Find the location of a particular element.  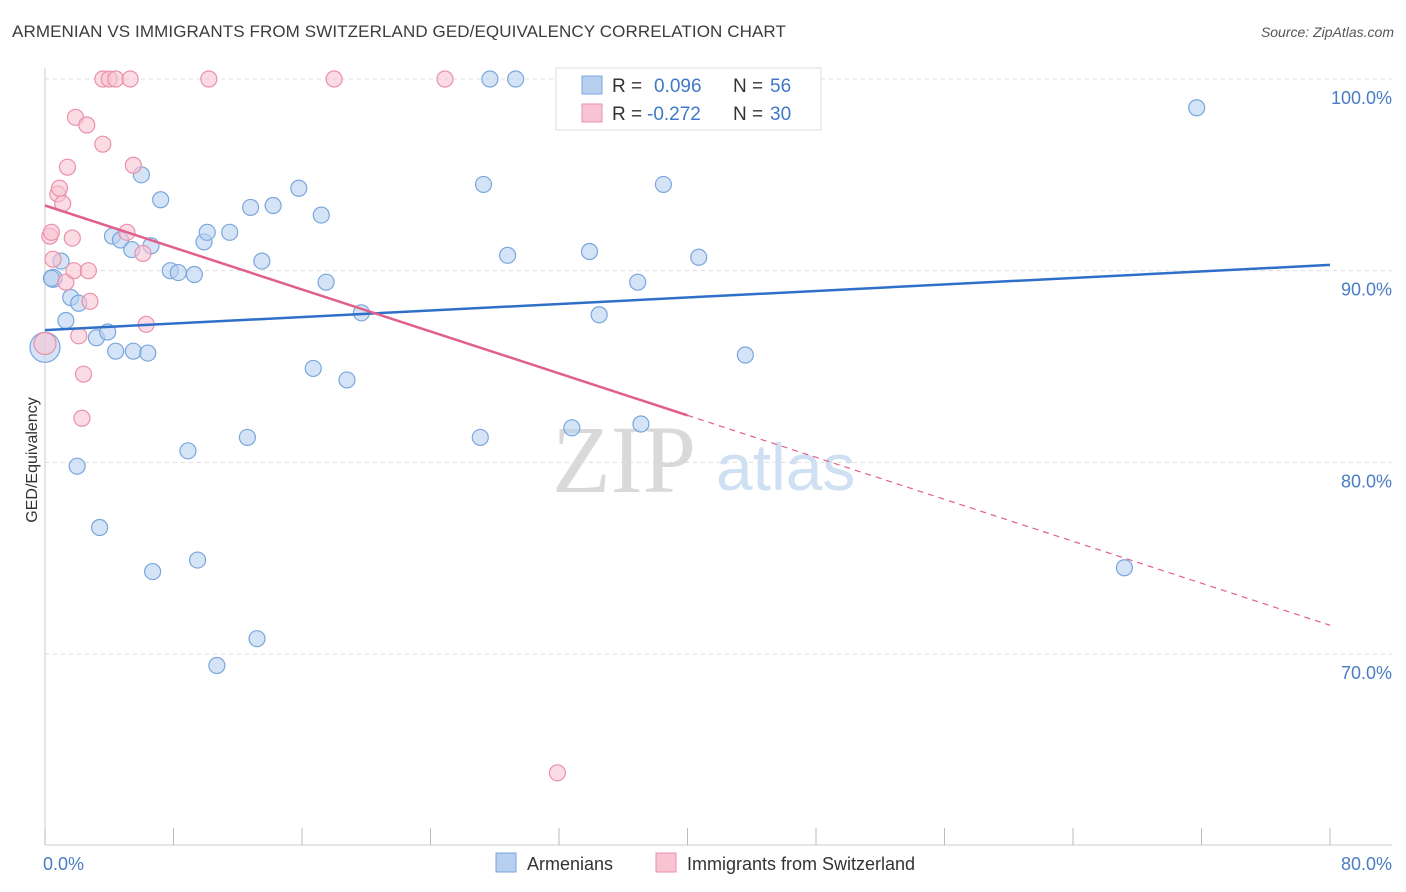

legend-n-value: 56 is located at coordinates (780, 86).